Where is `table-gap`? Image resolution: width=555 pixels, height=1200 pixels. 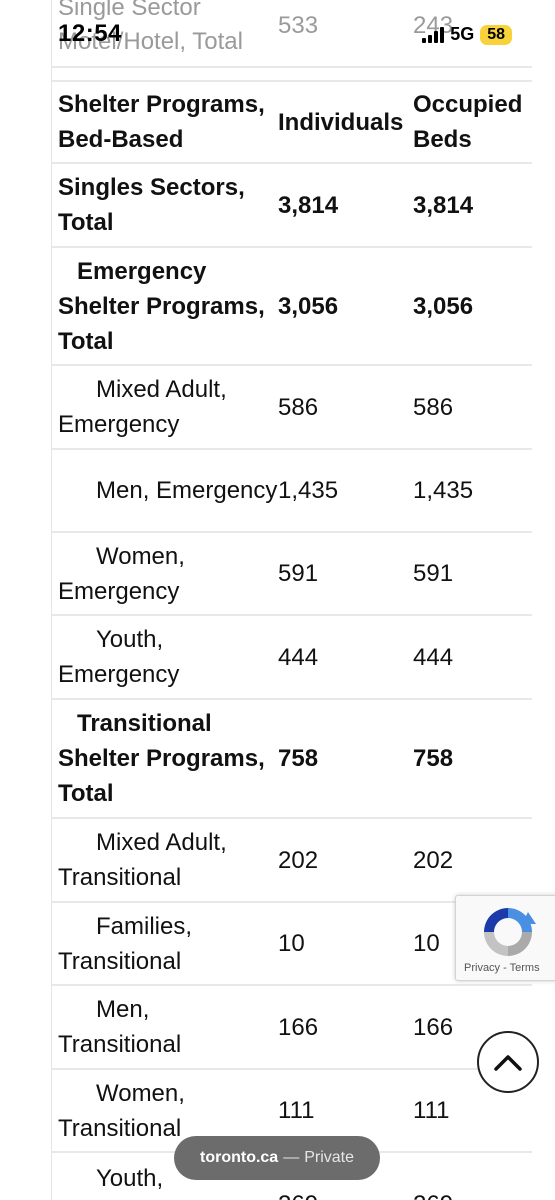
table-gap is located at coordinates (292, 74).